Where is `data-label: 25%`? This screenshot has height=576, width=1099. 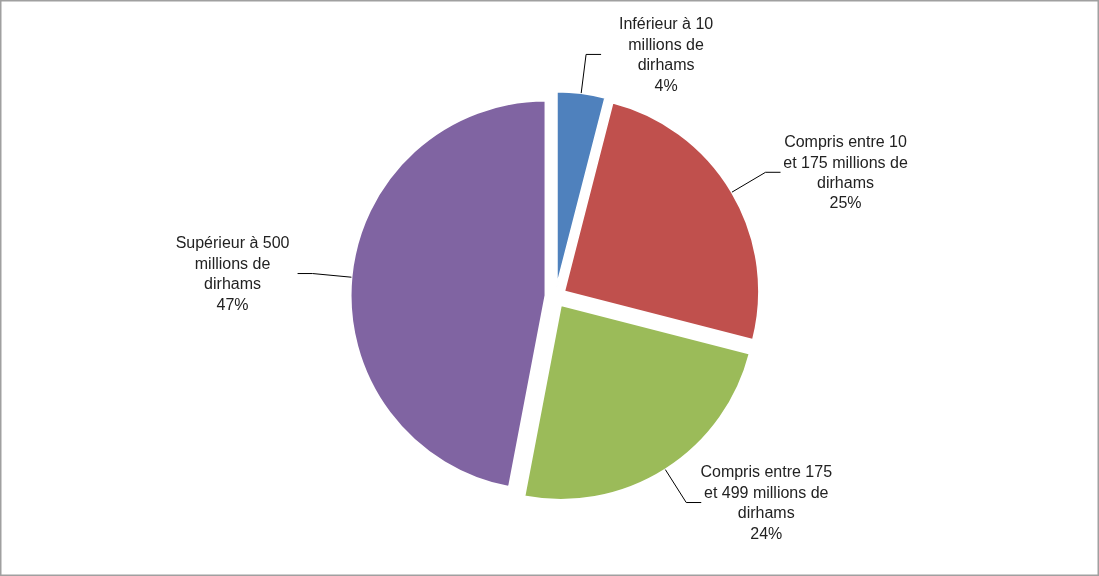
data-label: 25% is located at coordinates (845, 203).